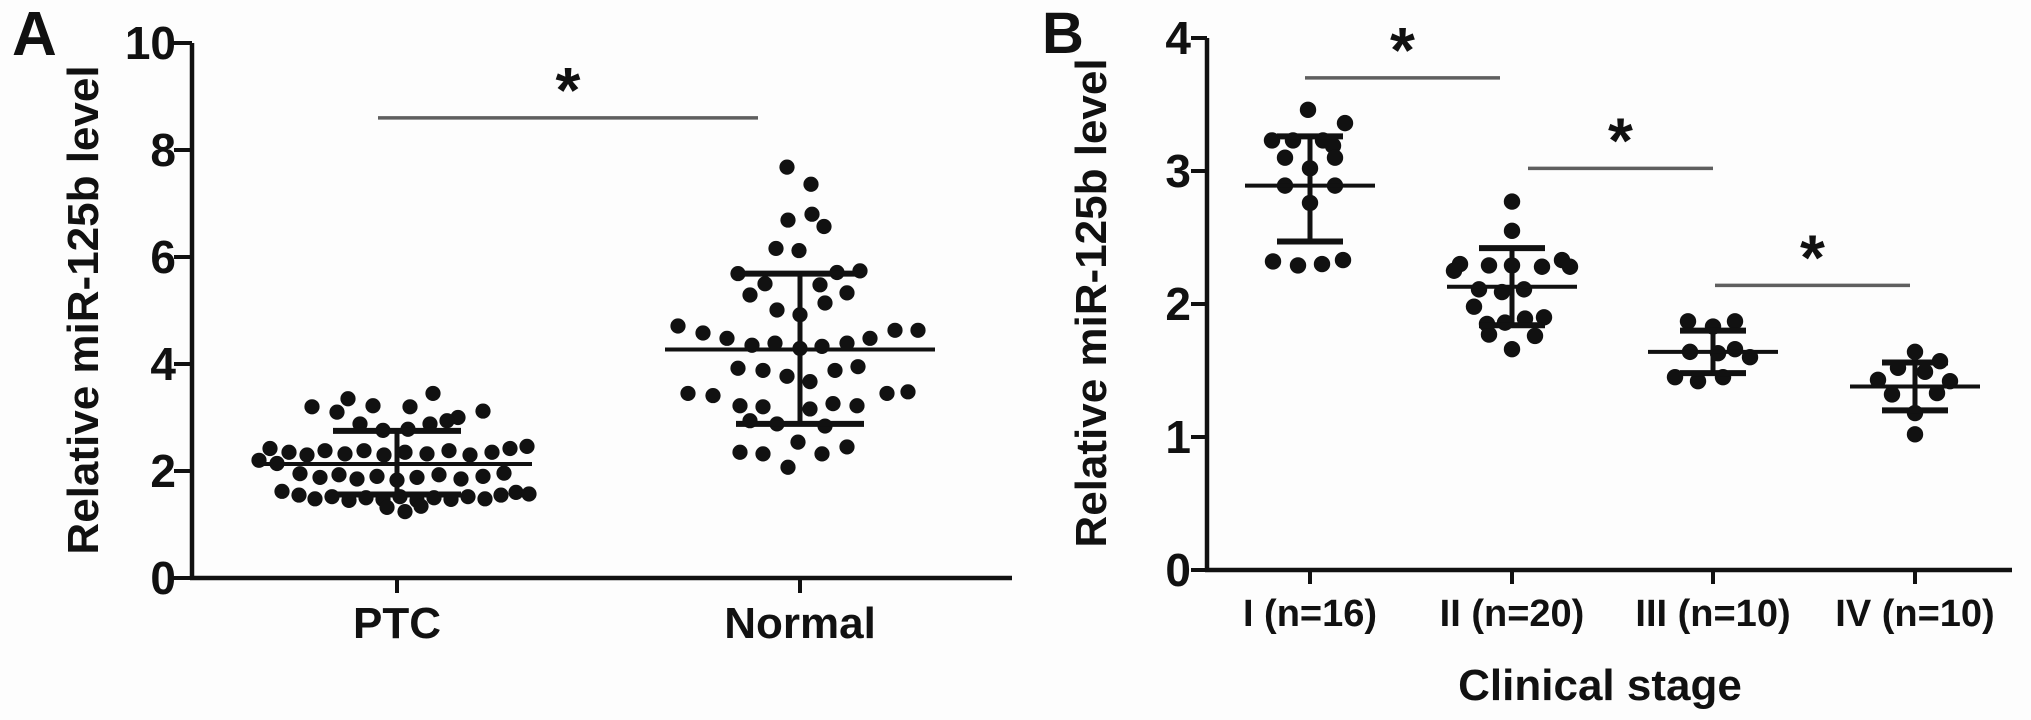 This screenshot has height=720, width=2031. What do you see at coordinates (1178, 171) in the screenshot?
I see `y-tick-label: 3` at bounding box center [1178, 171].